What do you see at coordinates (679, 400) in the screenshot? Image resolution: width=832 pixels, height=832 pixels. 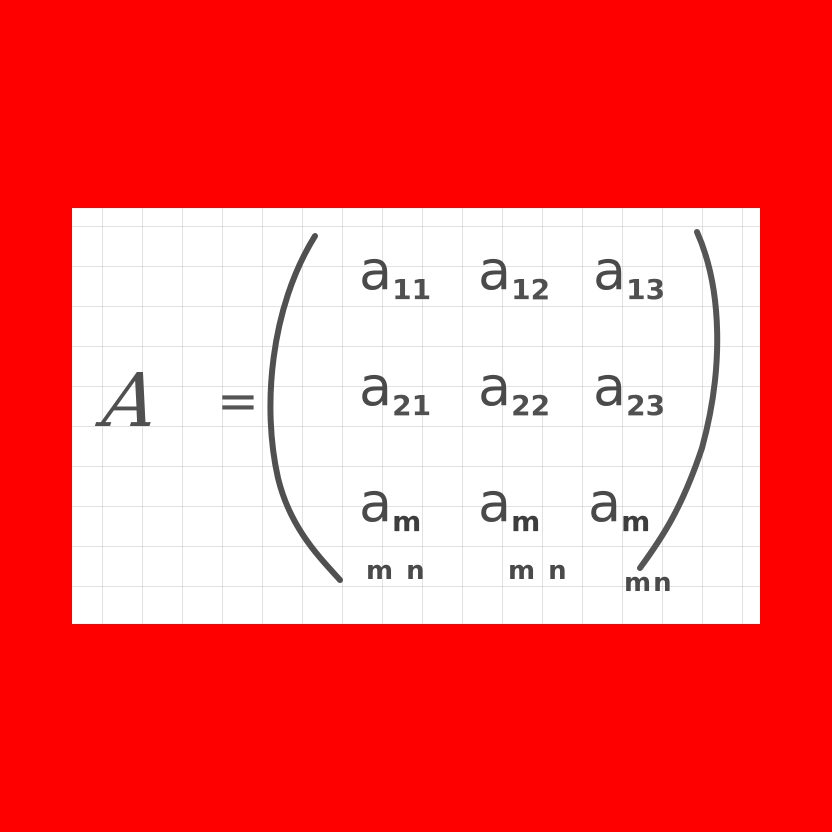 I see `right-parenthesis` at bounding box center [679, 400].